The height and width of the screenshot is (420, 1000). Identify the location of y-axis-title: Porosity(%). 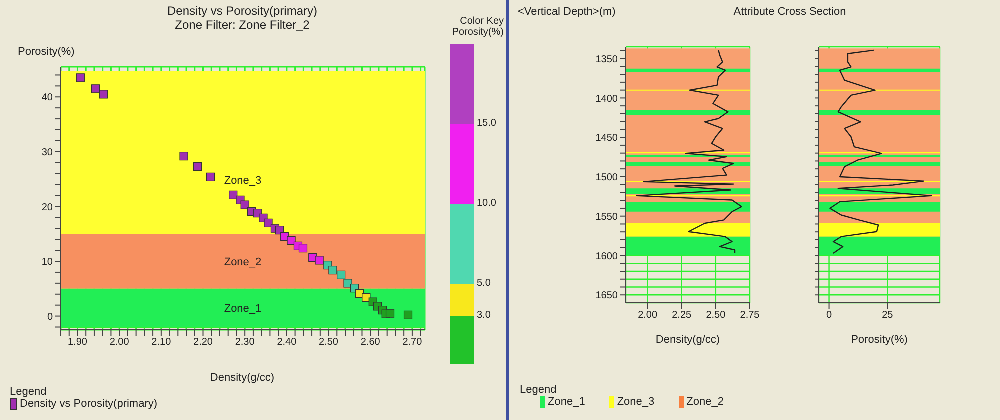
(46, 52).